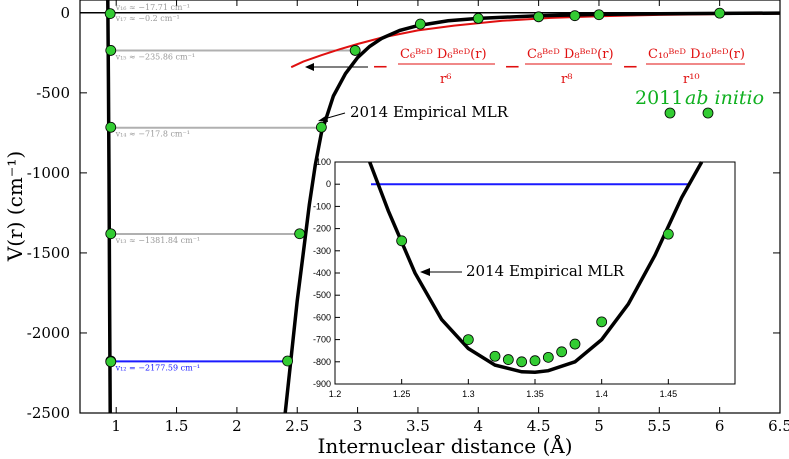 This screenshot has height=459, width=789. What do you see at coordinates (418, 426) in the screenshot?
I see `x-tick-label: 3.5` at bounding box center [418, 426].